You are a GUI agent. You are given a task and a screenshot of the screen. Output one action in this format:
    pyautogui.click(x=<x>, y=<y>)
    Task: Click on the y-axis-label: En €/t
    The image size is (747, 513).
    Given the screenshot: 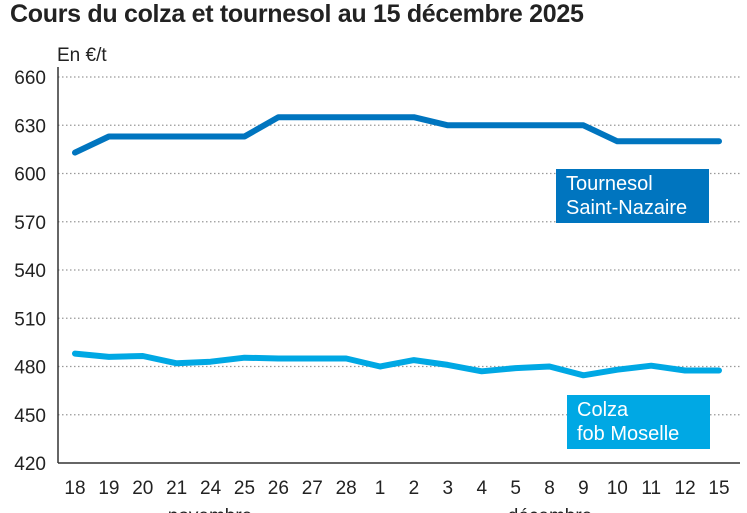 What is the action you would take?
    pyautogui.click(x=82, y=55)
    